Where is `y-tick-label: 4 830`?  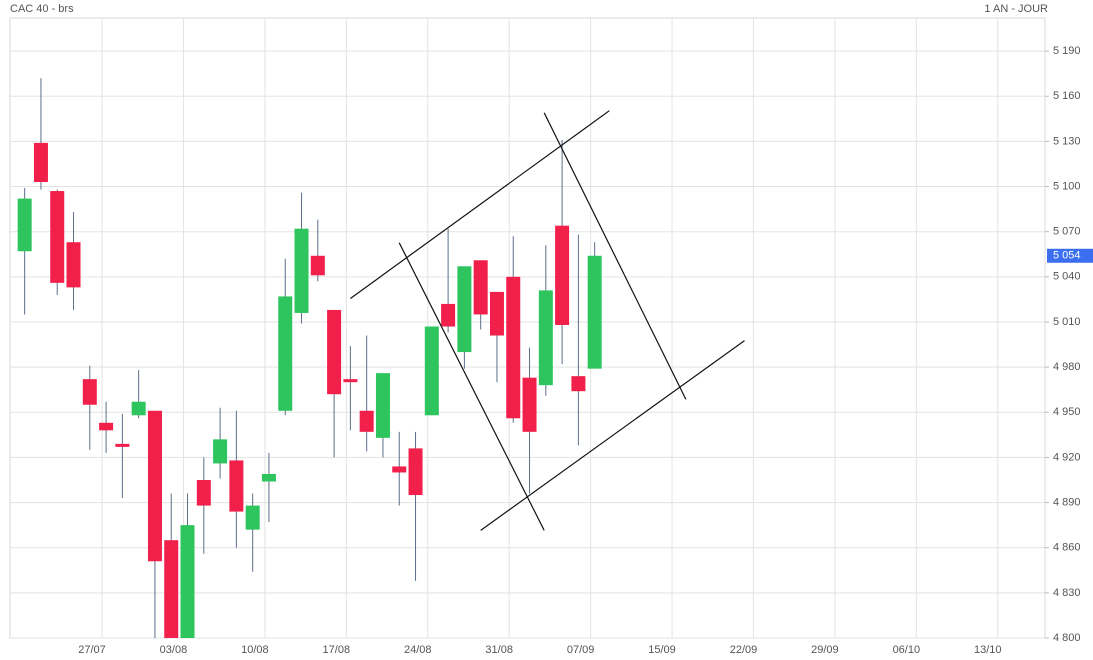
y-tick-label: 4 830 is located at coordinates (1067, 593).